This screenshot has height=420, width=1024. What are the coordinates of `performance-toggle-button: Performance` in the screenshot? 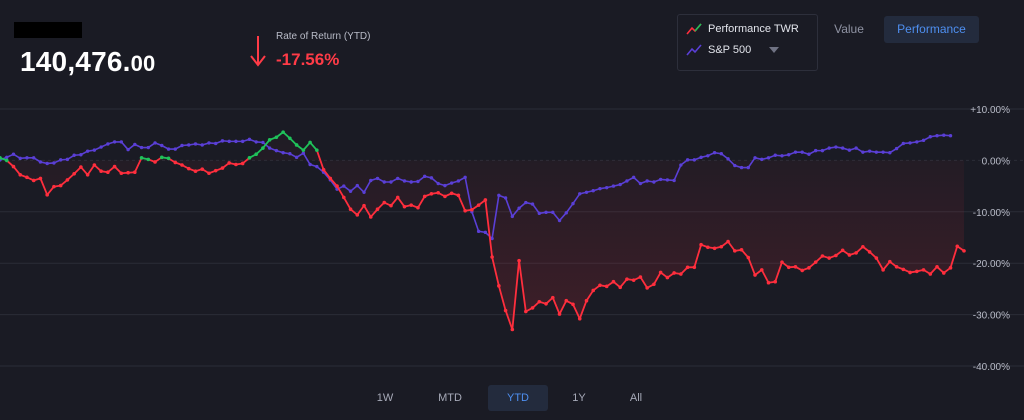 It's located at (931, 29).